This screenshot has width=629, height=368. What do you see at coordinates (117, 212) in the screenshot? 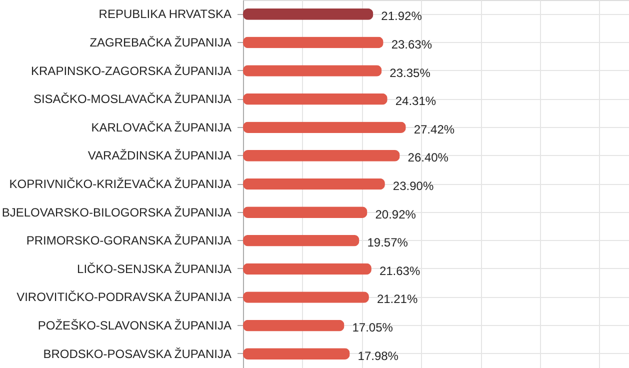
I see `y-tick-label: BJELOVARSKO-BILOGORSKA ŽUPANIJA` at bounding box center [117, 212].